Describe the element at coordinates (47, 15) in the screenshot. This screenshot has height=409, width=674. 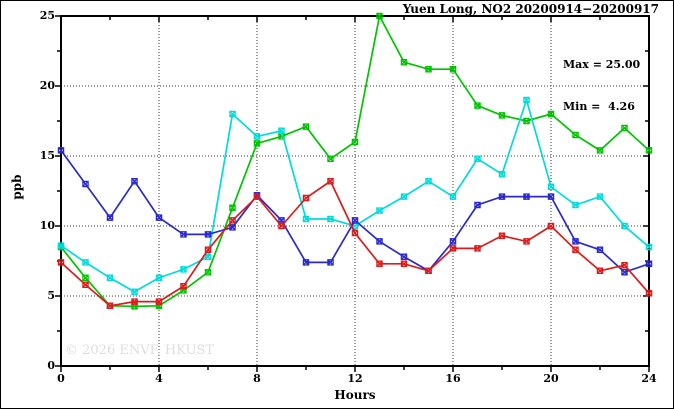
I see `y-tick-label-25: 25` at that location.